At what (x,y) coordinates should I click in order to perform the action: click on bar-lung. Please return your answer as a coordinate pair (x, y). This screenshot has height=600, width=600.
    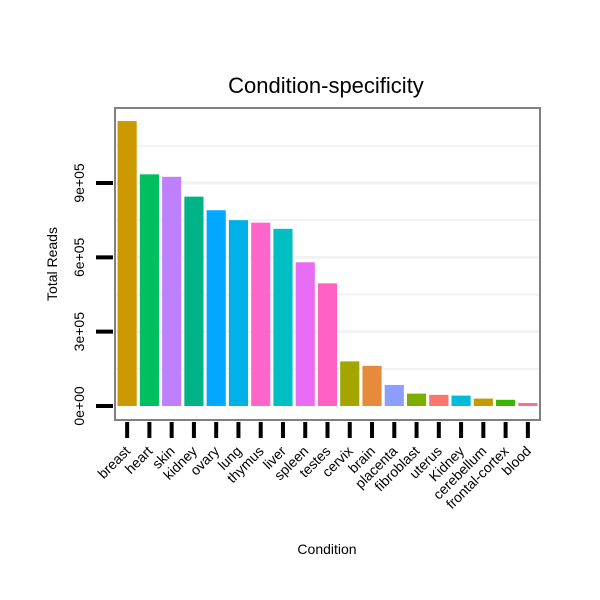
    Looking at the image, I should click on (238, 313).